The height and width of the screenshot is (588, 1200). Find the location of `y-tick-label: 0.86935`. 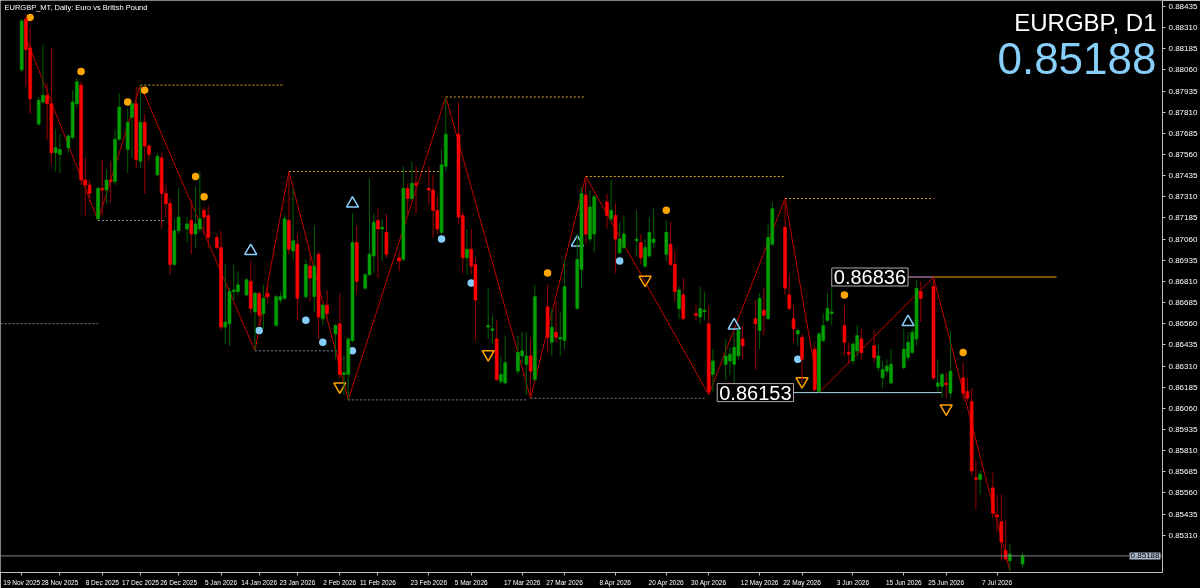

y-tick-label: 0.86935 is located at coordinates (1183, 260).